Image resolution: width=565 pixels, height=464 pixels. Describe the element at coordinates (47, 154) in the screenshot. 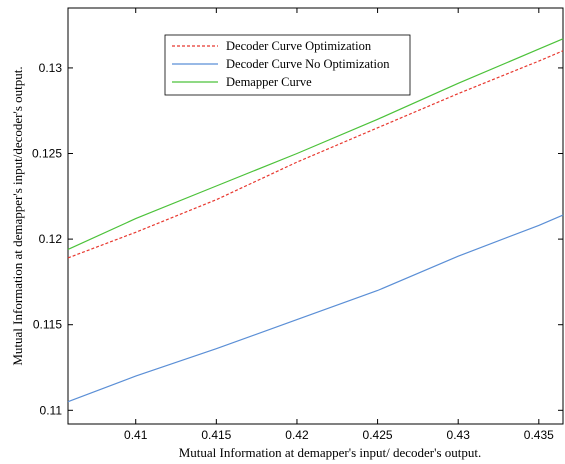

I see `y-tick-label: 0.125` at that location.